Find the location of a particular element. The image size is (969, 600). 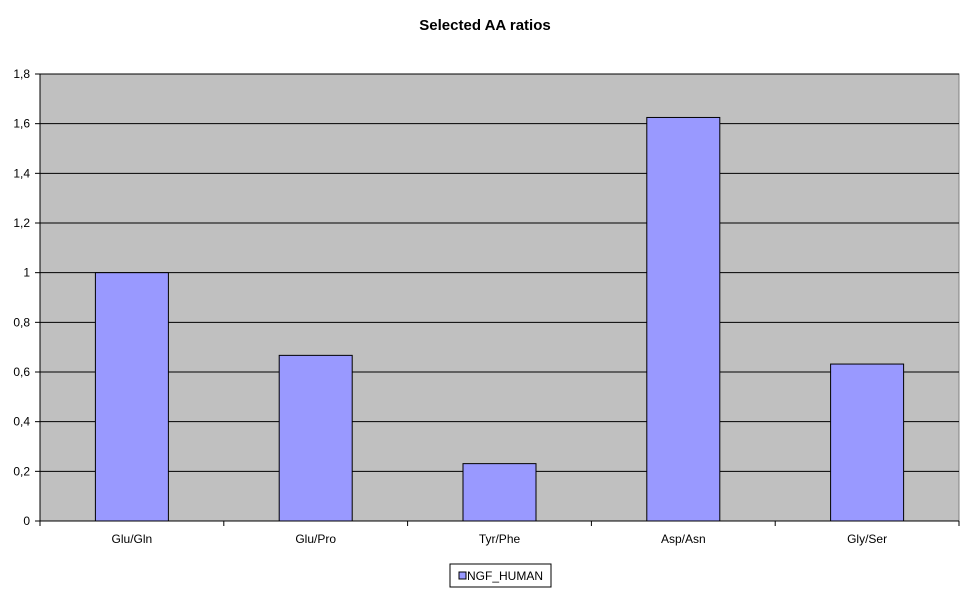

y-tick-label: 1,2 is located at coordinates (21, 223).